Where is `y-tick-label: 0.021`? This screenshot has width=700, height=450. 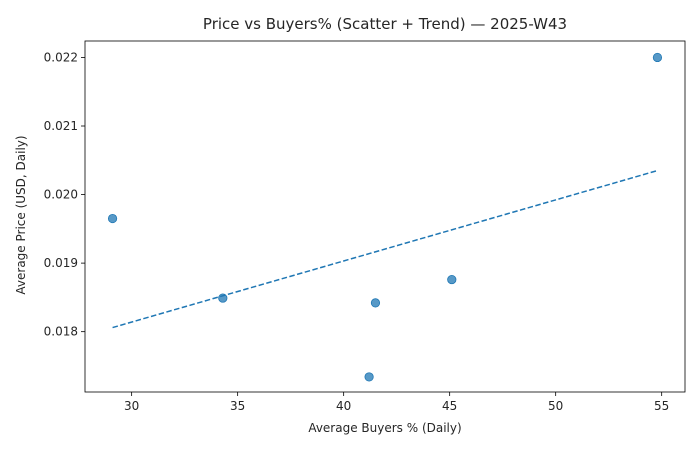
y-tick-label: 0.021 is located at coordinates (61, 126).